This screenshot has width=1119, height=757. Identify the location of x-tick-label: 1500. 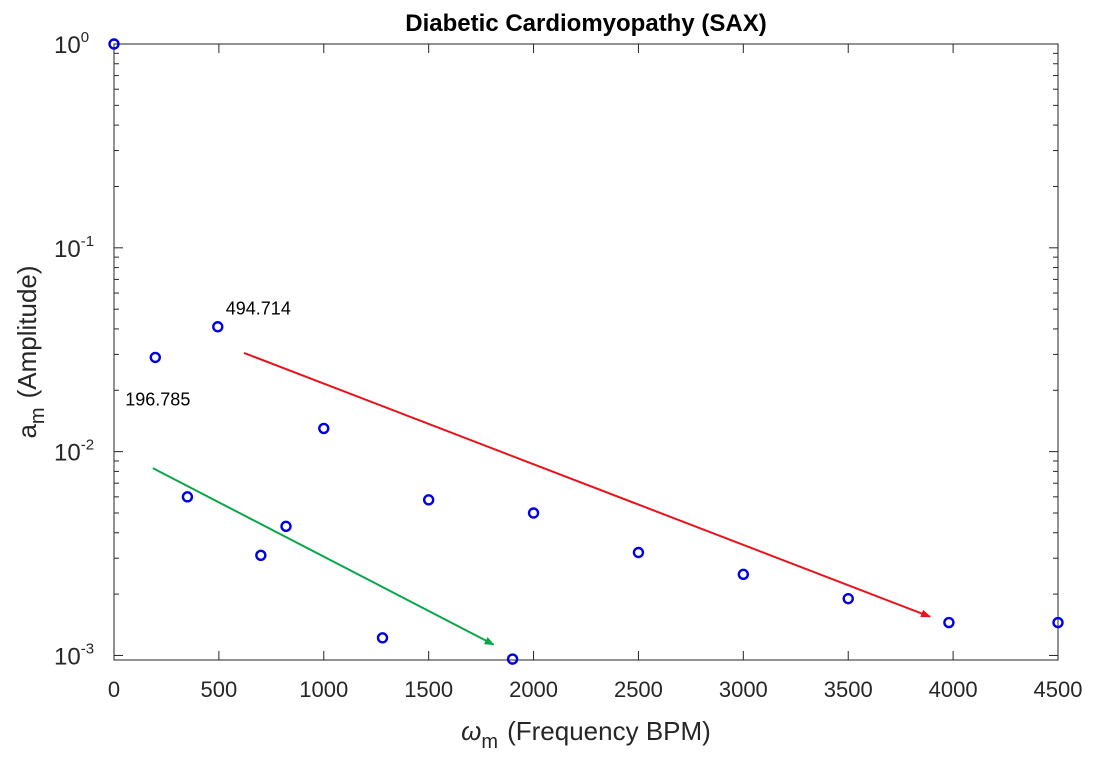
(428, 689).